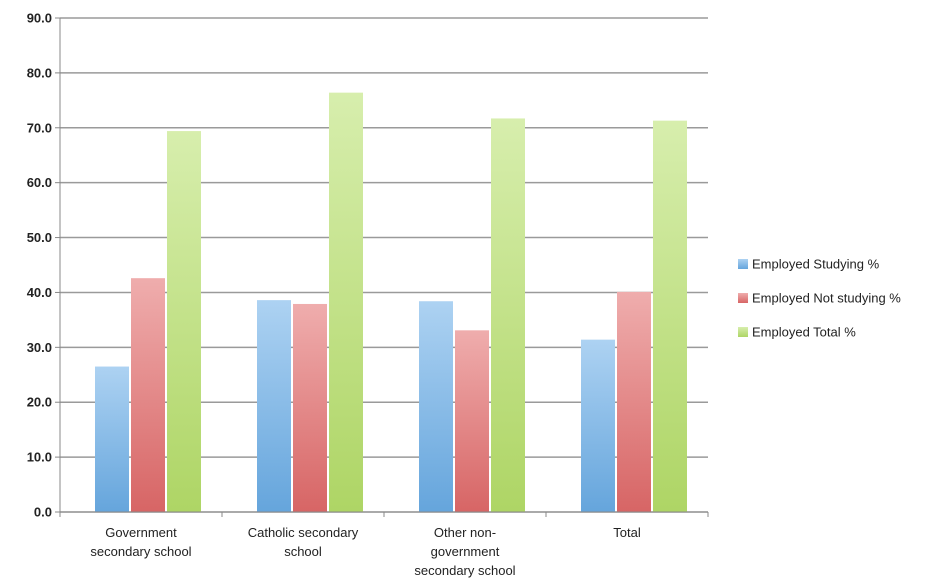  Describe the element at coordinates (39, 347) in the screenshot. I see `y-tick-label: 30.0` at that location.